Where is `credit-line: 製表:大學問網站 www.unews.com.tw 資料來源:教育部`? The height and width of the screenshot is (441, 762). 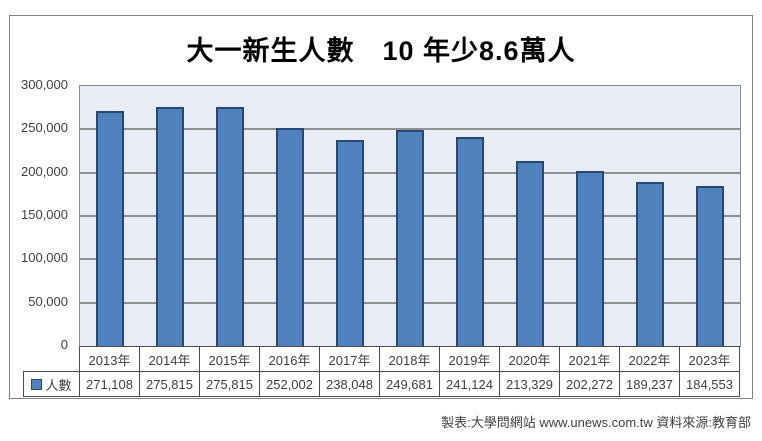 credit-line: 製表:大學問網站 www.unews.com.tw 資料來源:教育部 is located at coordinates (596, 422).